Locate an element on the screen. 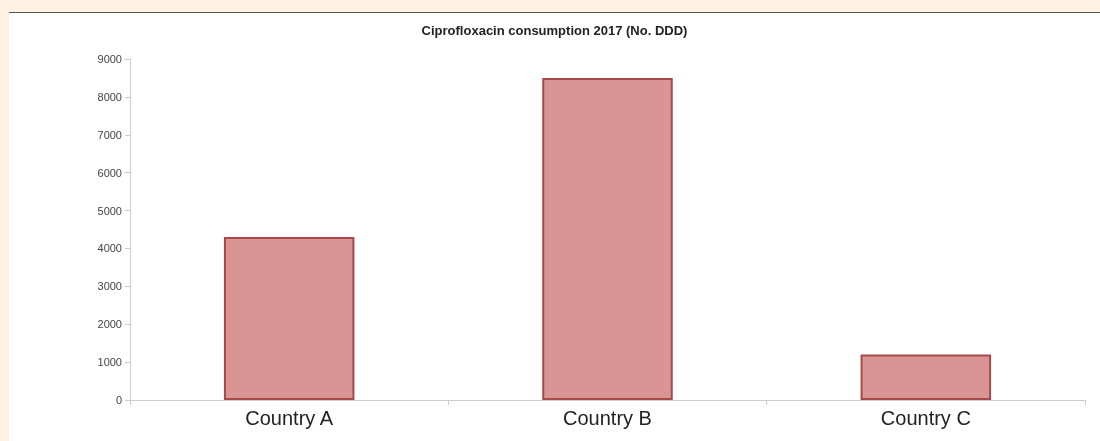 This screenshot has width=1100, height=441. y-tick-label: 4000 is located at coordinates (109, 248).